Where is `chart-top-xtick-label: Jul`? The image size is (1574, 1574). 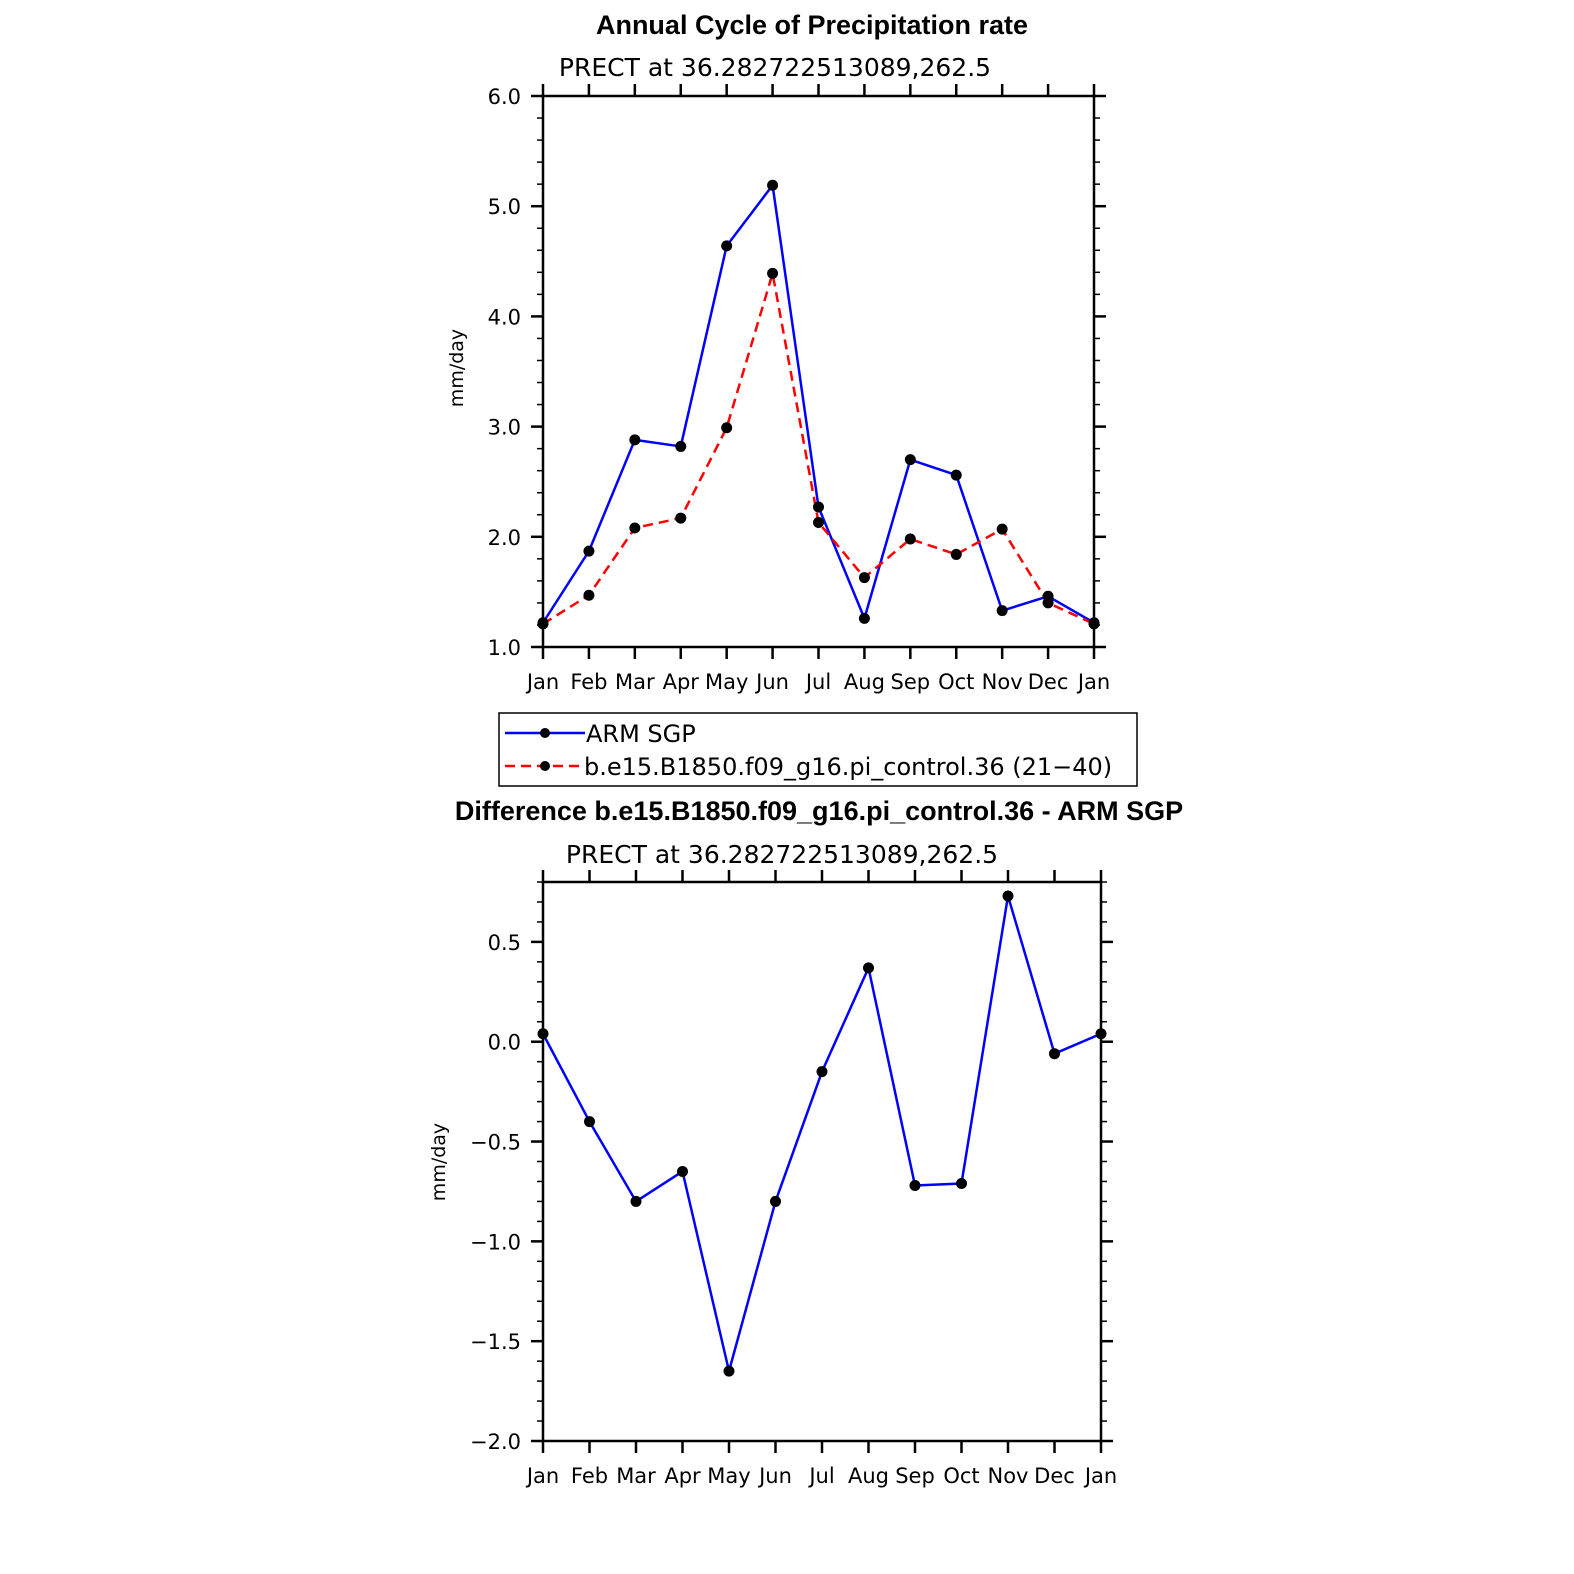 chart-top-xtick-label: Jul is located at coordinates (817, 682).